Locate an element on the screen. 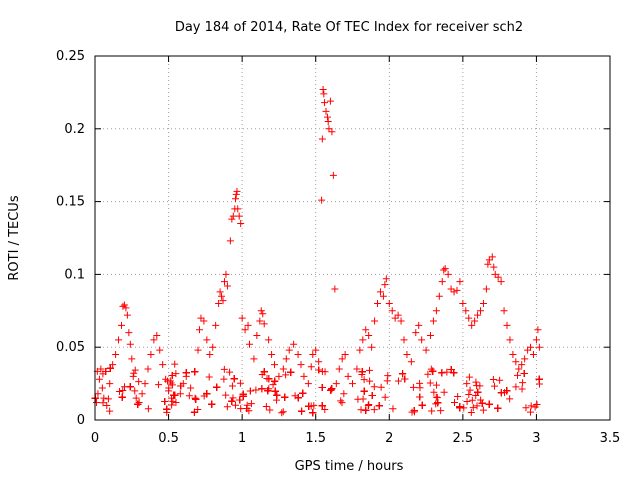 The image size is (640, 480). x-axis-label: GPS time / hours is located at coordinates (349, 466).